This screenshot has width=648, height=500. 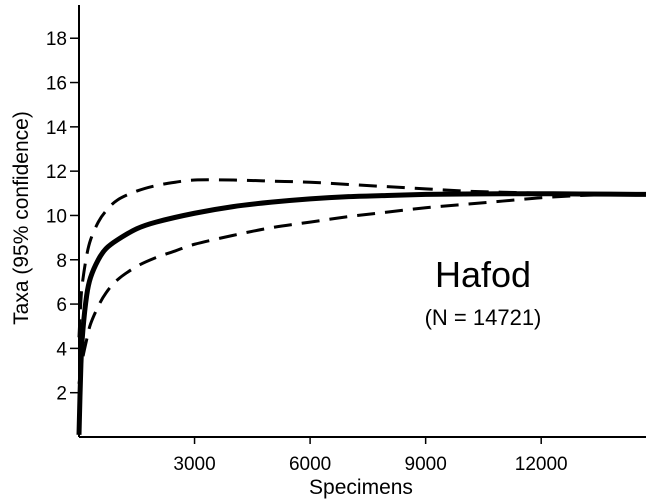 What do you see at coordinates (21, 218) in the screenshot?
I see `y-axis-title: Taxa (95% confidence)` at bounding box center [21, 218].